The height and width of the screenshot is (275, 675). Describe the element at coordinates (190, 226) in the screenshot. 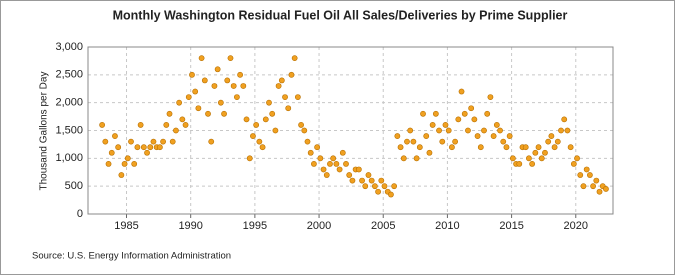

I see `x-tick-label: 1990` at that location.